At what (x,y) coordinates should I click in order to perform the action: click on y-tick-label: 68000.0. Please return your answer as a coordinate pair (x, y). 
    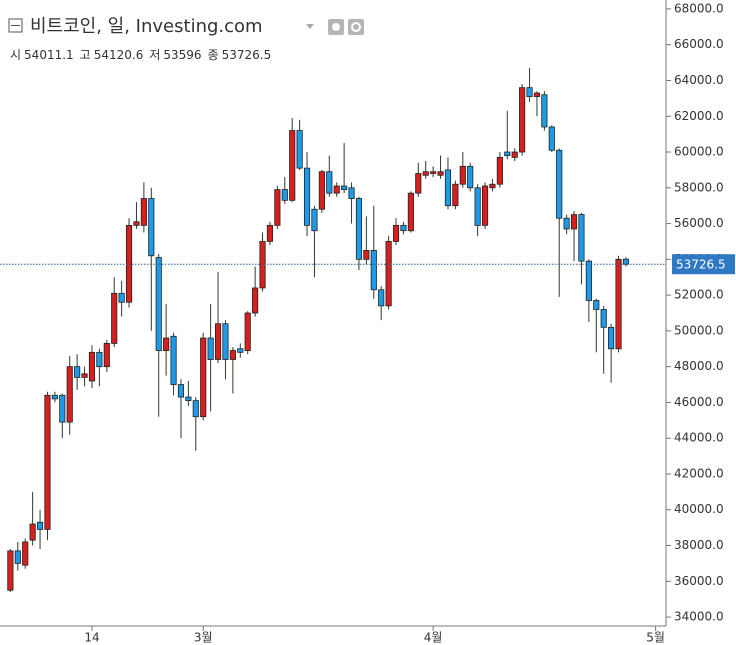
    Looking at the image, I should click on (699, 8).